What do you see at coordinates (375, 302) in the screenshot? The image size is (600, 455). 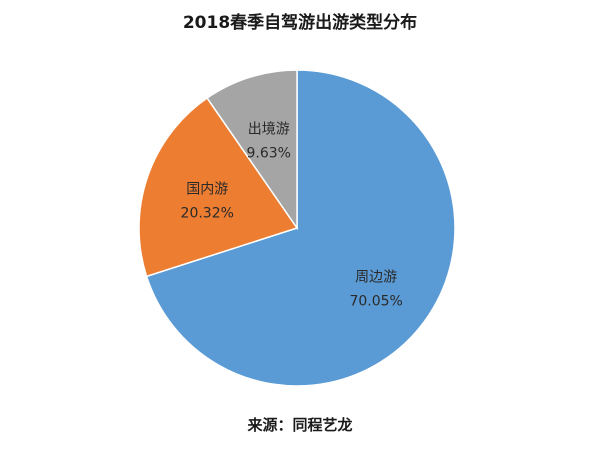 I see `slice-value-label-1: 70.05%` at bounding box center [375, 302].